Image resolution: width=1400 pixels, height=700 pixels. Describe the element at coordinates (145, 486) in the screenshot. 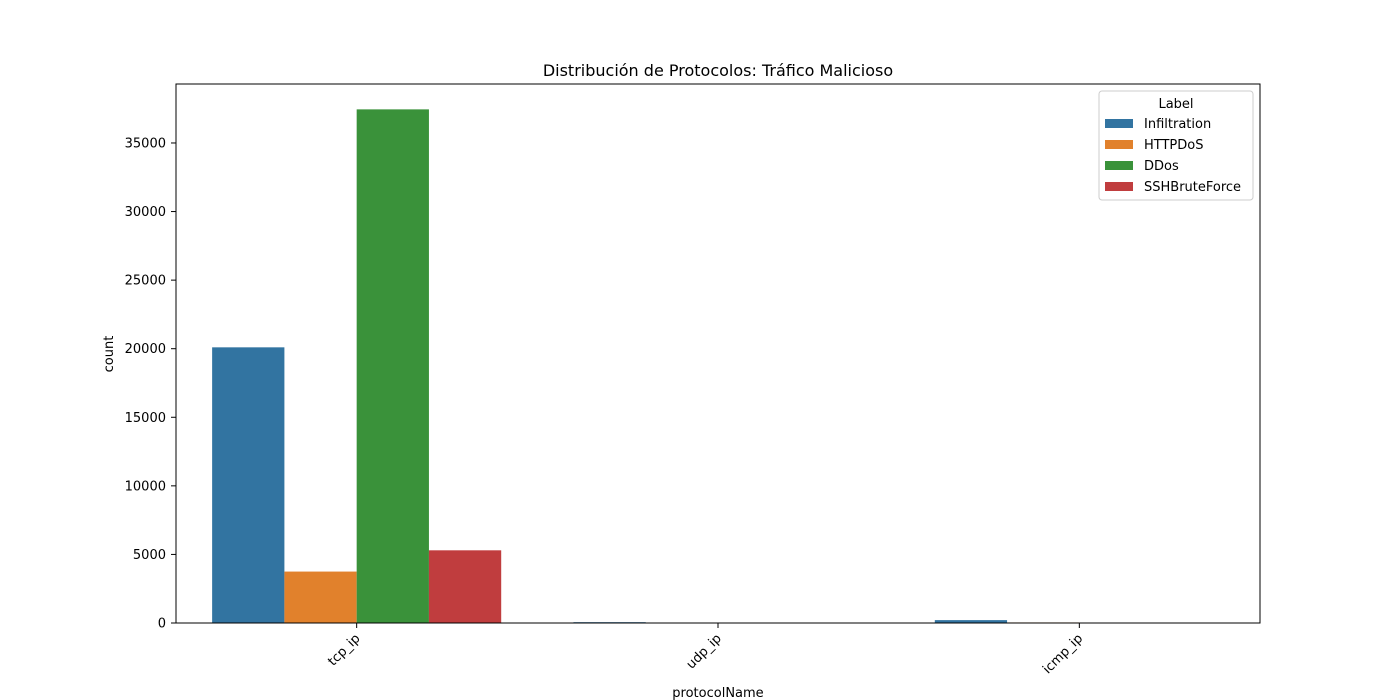

I see `y-tick-label: 10000` at that location.